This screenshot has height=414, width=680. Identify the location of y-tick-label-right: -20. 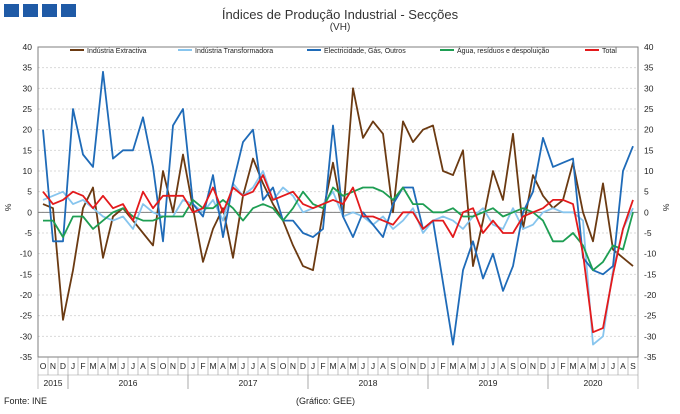
(650, 295).